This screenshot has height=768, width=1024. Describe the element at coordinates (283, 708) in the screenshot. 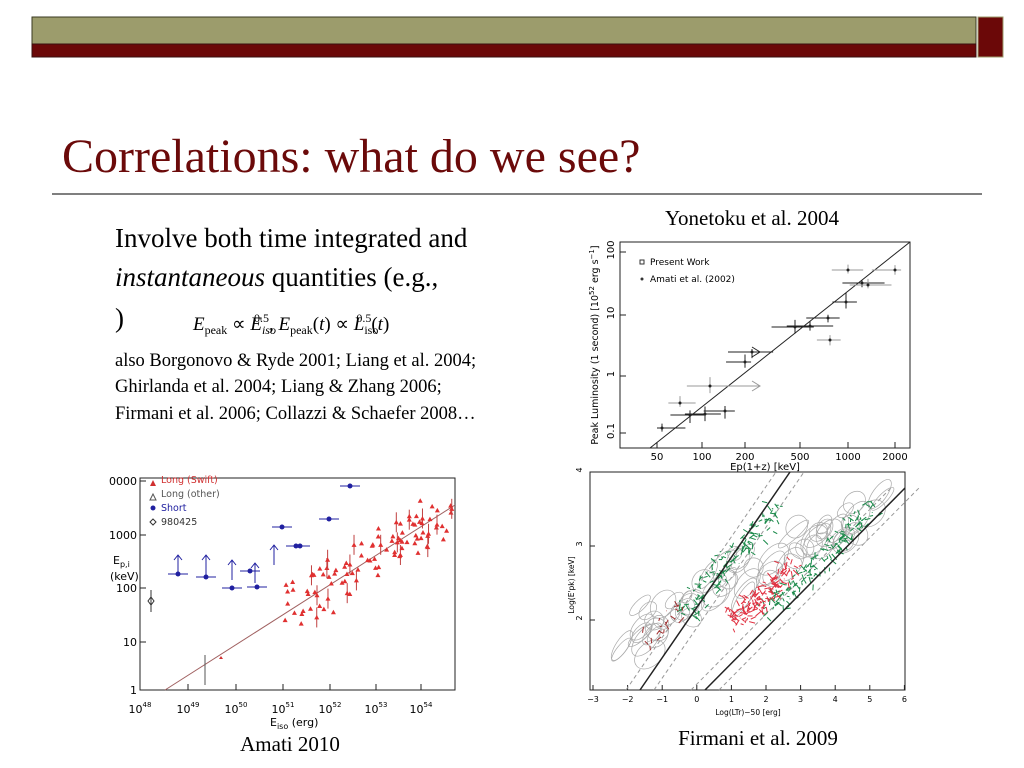

I see `x-tick-label: 1051` at that location.